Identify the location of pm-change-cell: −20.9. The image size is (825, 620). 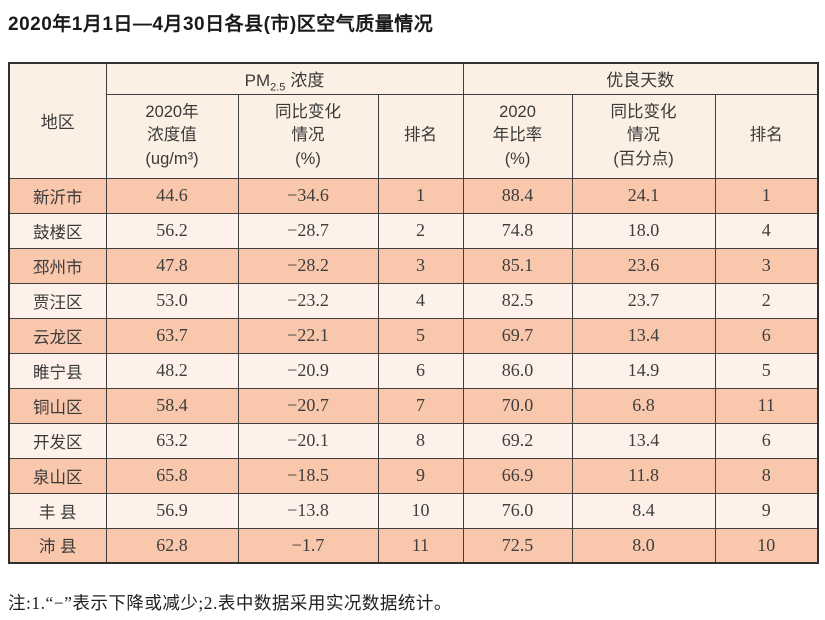
(308, 370).